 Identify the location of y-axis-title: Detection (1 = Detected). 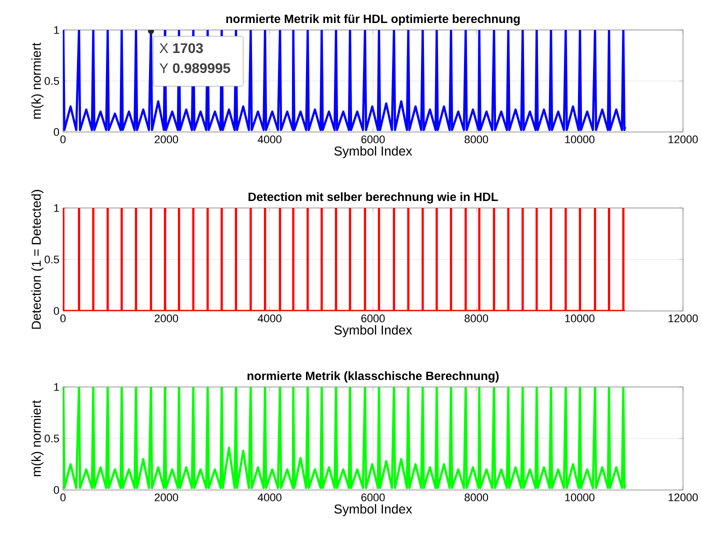
(37, 259).